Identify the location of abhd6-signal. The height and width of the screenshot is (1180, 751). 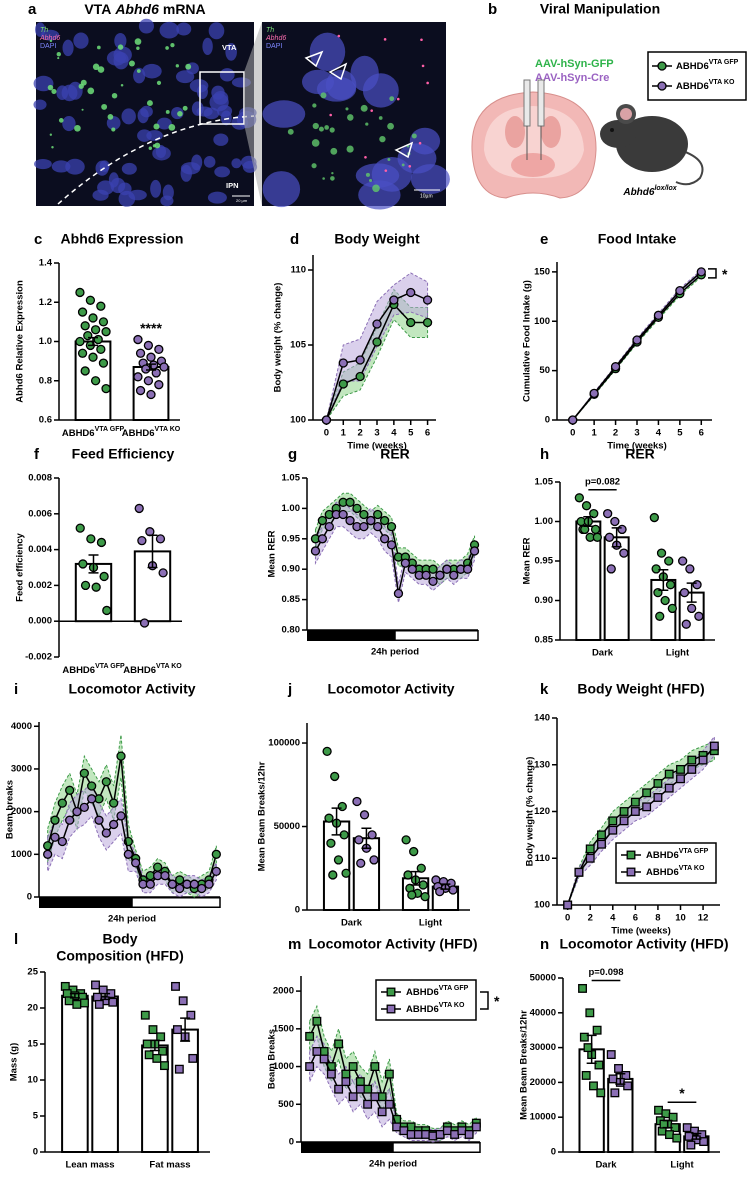
(420, 143).